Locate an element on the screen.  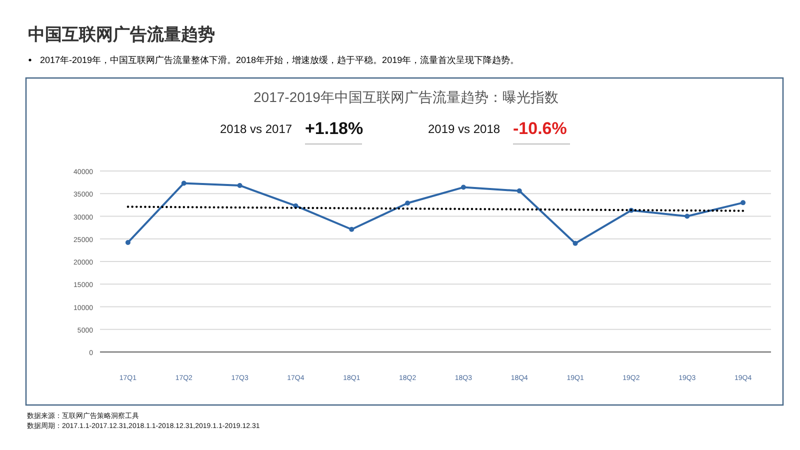
chart-title: 中国互联网广告流量趋势 is located at coordinates (121, 34).